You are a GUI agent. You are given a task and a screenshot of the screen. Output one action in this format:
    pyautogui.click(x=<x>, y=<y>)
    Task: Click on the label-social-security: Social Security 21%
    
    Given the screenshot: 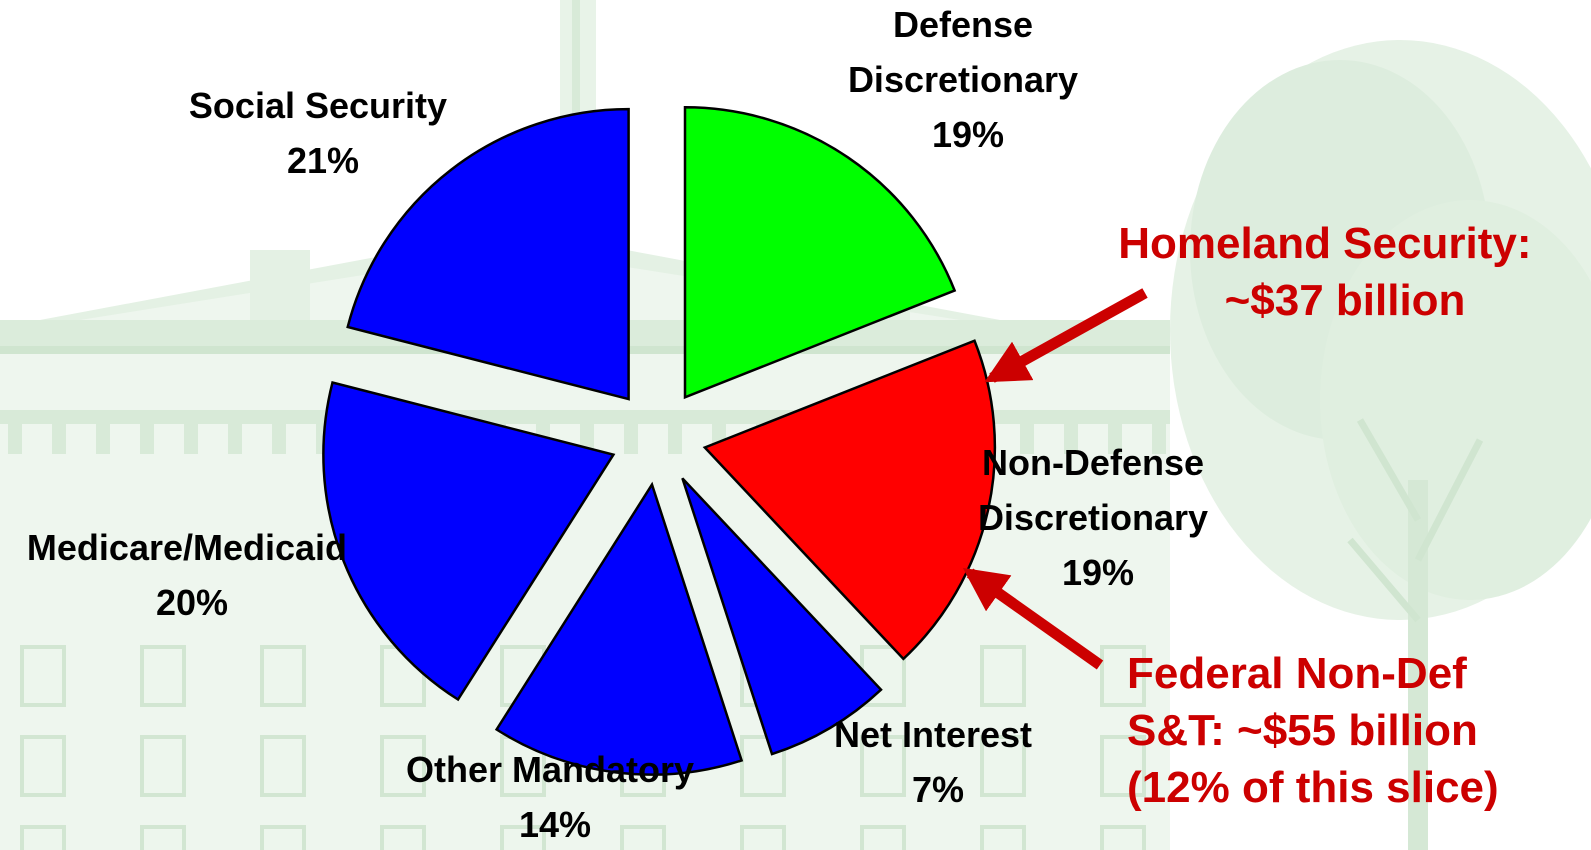 What is the action you would take?
    pyautogui.click(x=323, y=133)
    